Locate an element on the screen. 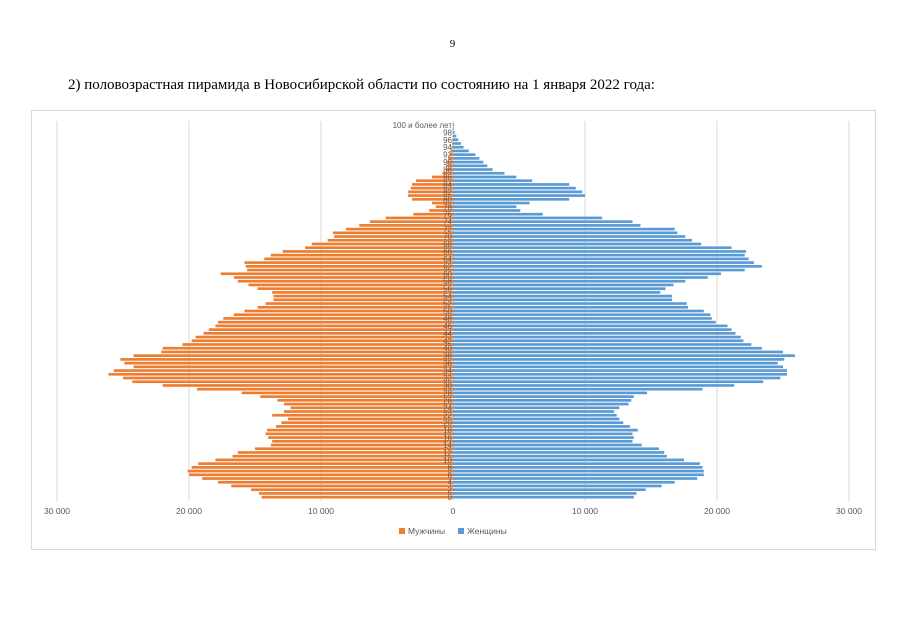 The image size is (905, 640). age-label: 4 is located at coordinates (450, 482).